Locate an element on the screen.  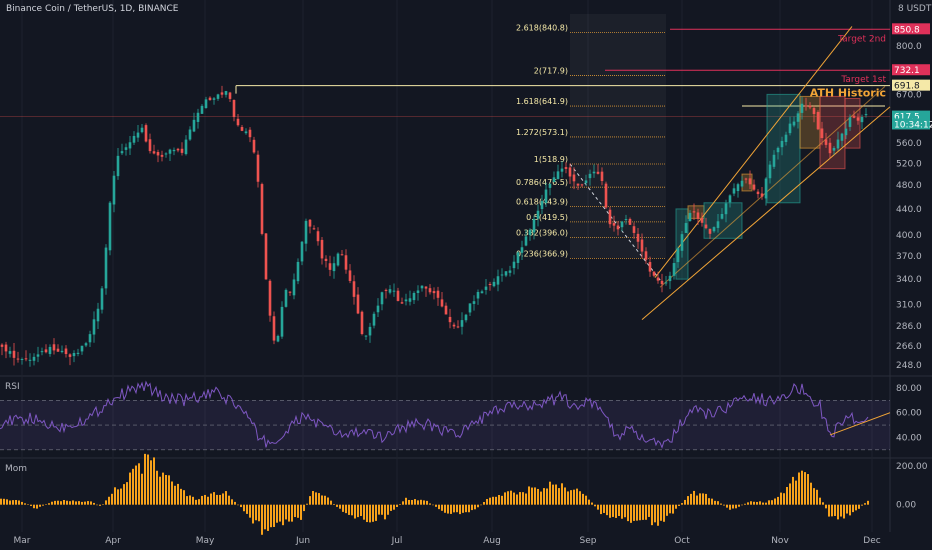
price-tag-bg is located at coordinates (911, 70).